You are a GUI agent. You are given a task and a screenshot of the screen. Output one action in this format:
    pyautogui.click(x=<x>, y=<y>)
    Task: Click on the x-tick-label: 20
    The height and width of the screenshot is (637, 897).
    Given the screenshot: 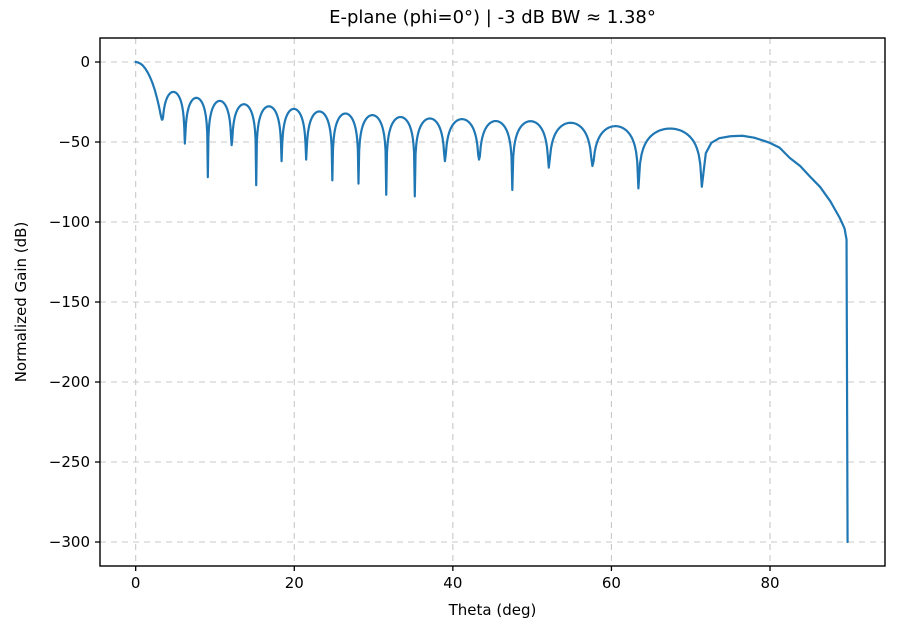 What is the action you would take?
    pyautogui.click(x=294, y=583)
    